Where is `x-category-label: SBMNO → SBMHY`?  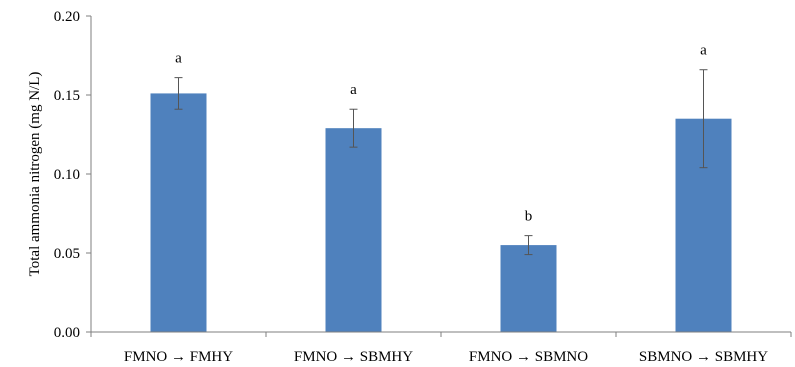
x-category-label: SBMNO → SBMHY is located at coordinates (703, 357).